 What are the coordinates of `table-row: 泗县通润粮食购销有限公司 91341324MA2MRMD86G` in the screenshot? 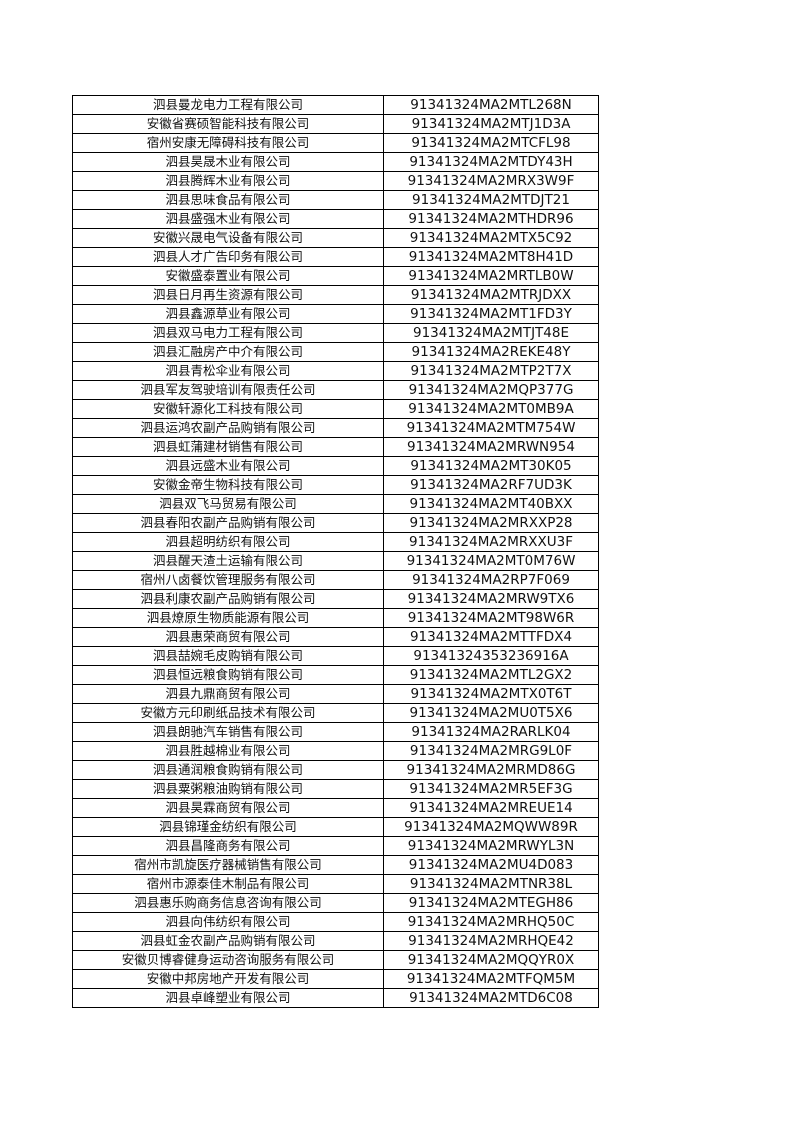 It's located at (335, 770).